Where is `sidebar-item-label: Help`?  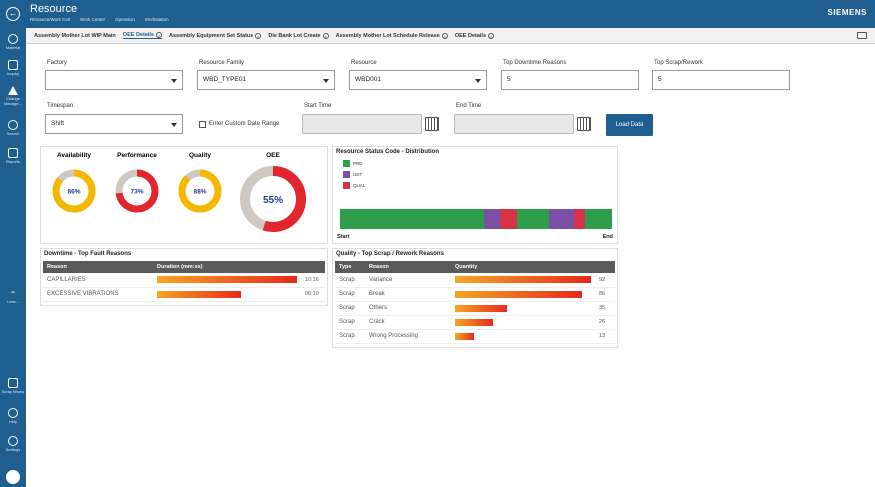
sidebar-item-label: Help is located at coordinates (13, 421).